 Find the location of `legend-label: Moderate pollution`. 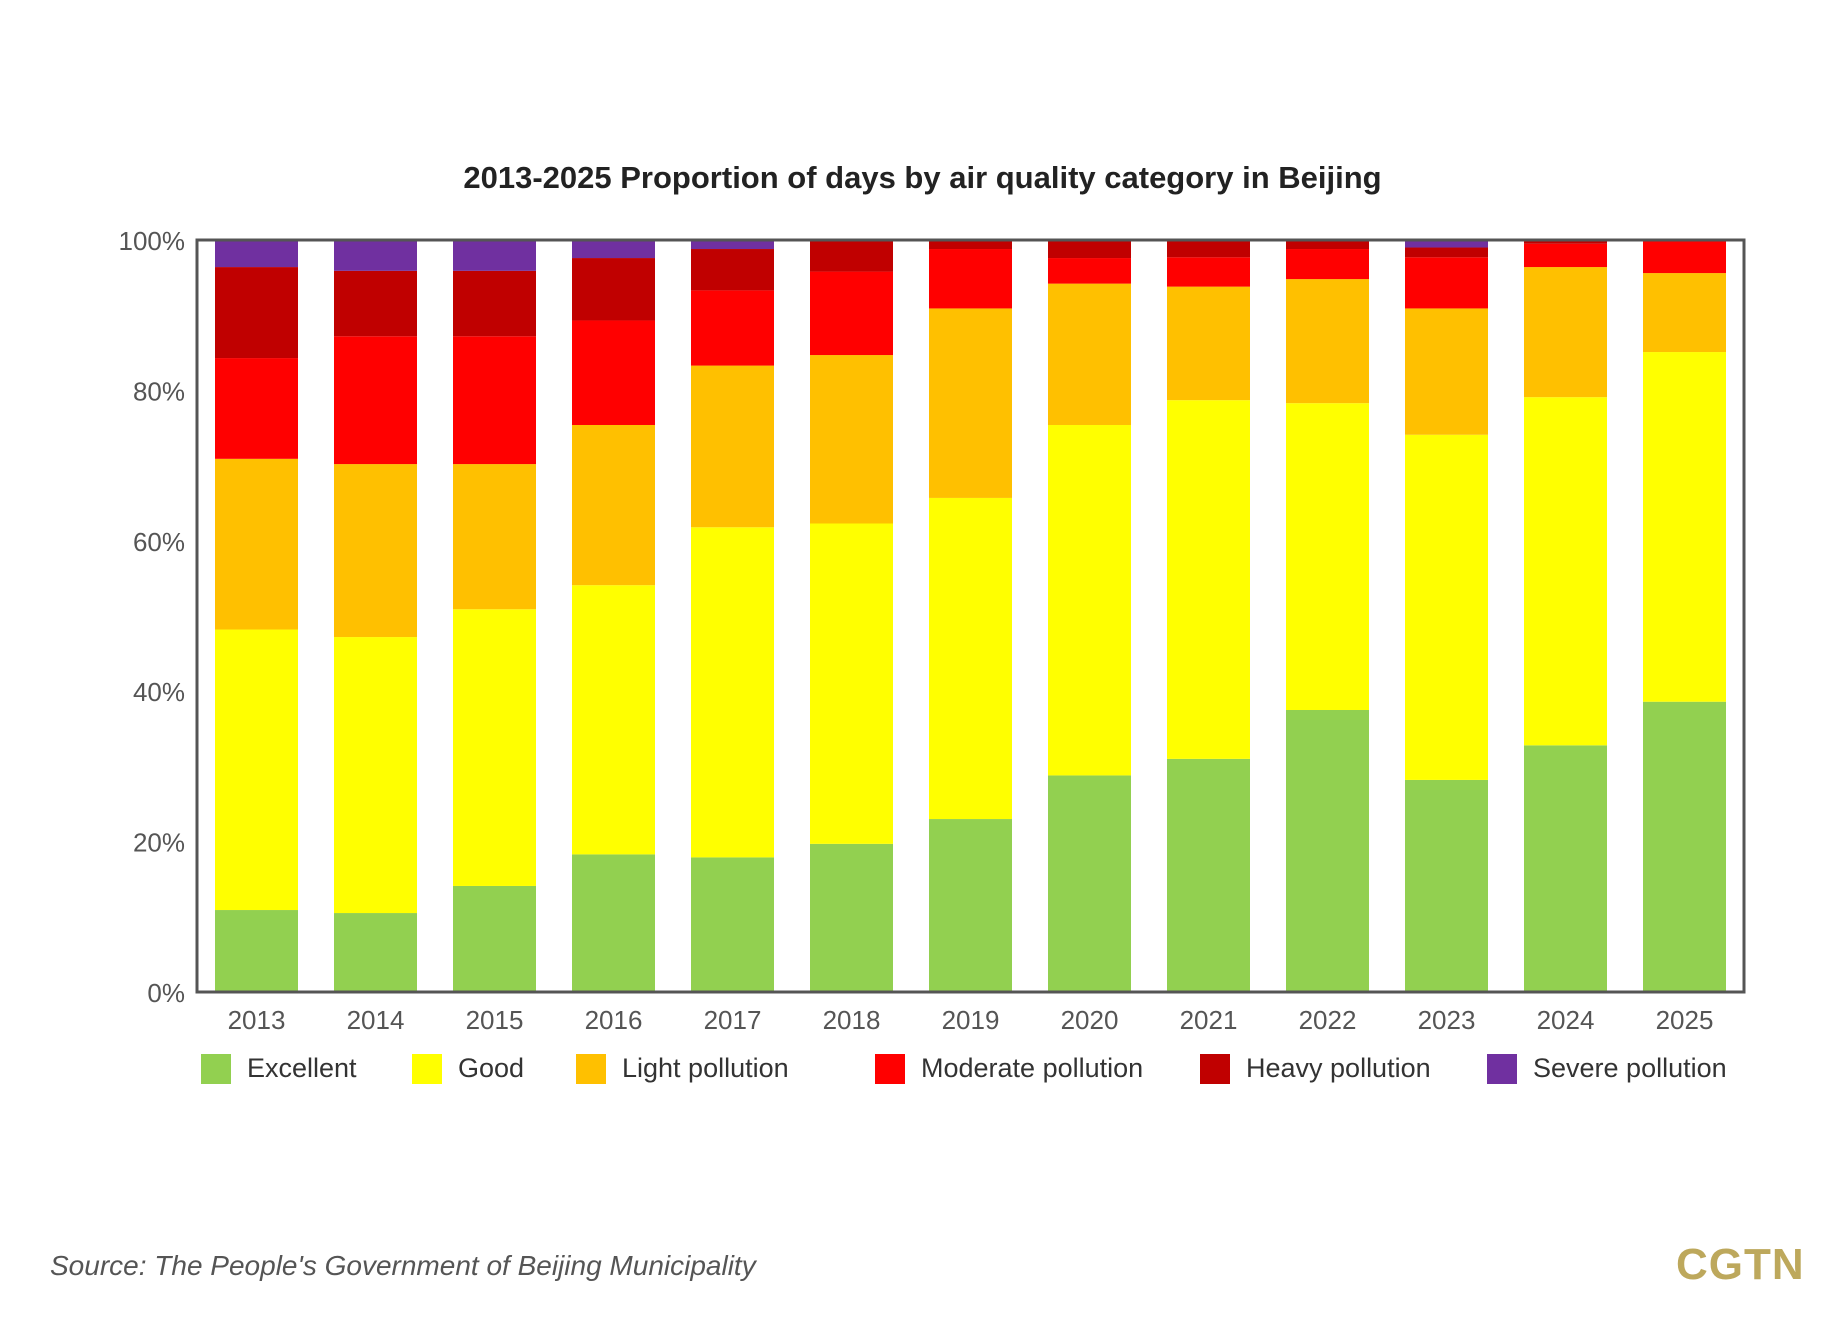

legend-label: Moderate pollution is located at coordinates (1032, 1068).